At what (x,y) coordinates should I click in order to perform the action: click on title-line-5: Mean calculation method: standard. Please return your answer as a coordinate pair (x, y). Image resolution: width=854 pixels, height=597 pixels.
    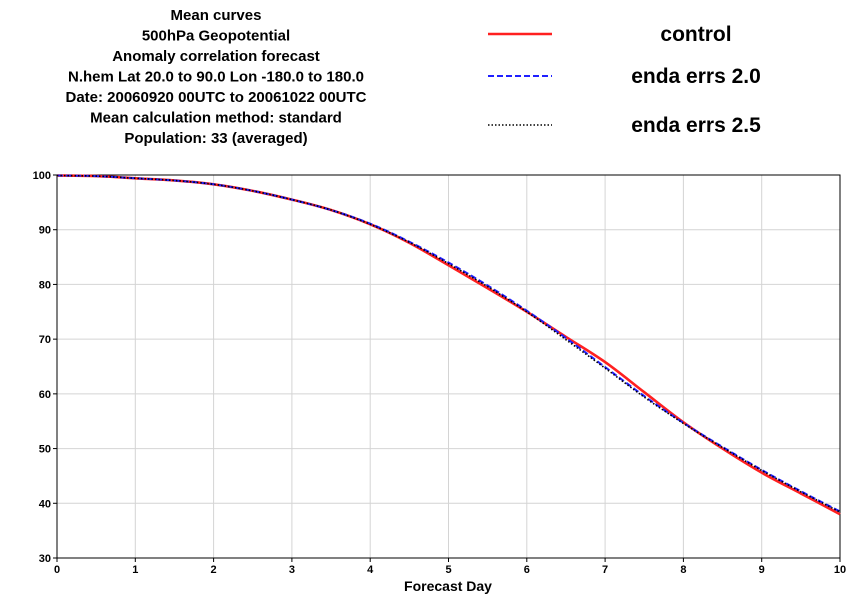
    Looking at the image, I should click on (216, 118).